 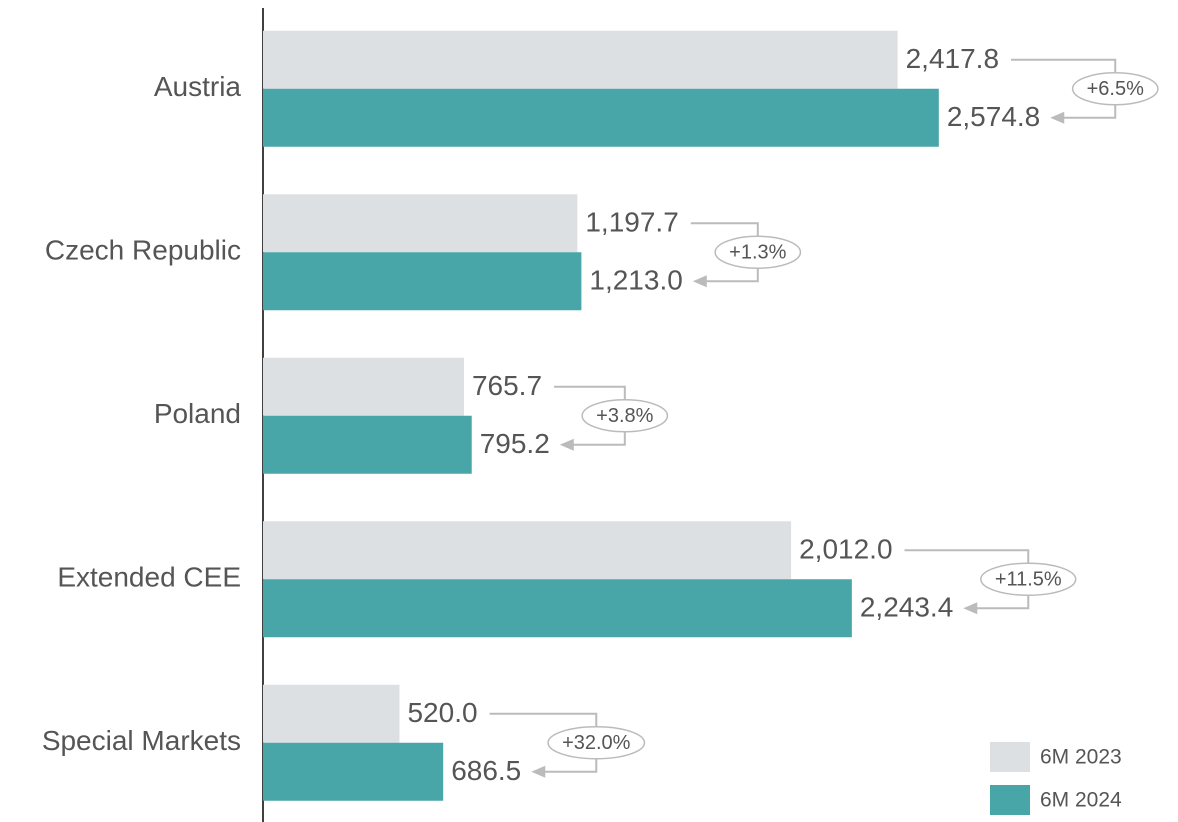 I want to click on legend-label: 6M 2023, so click(x=1081, y=757).